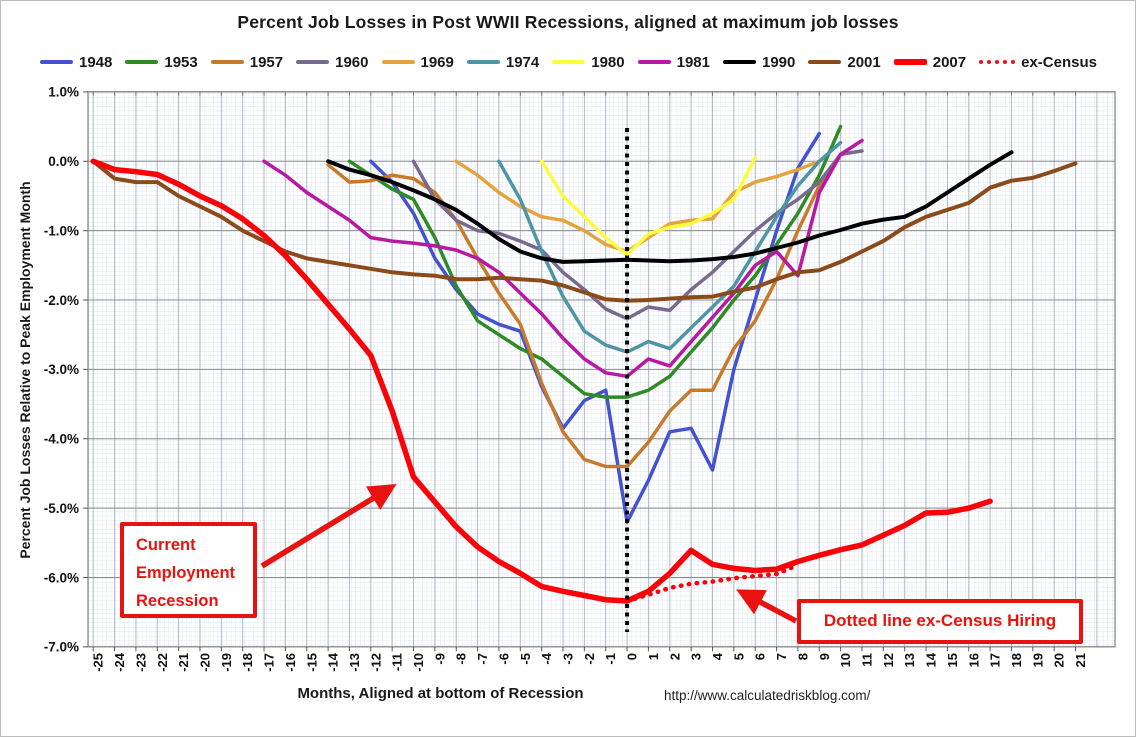 The image size is (1136, 737). What do you see at coordinates (61, 577) in the screenshot?
I see `y-tick-label: -6.0%` at bounding box center [61, 577].